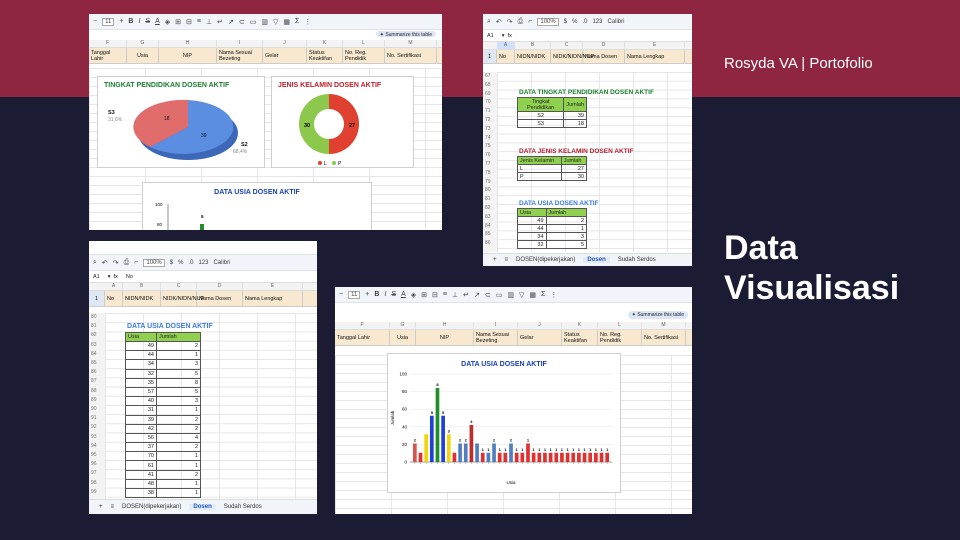 The width and height of the screenshot is (960, 540). What do you see at coordinates (157, 21) in the screenshot?
I see `text-color-icon: A` at bounding box center [157, 21].